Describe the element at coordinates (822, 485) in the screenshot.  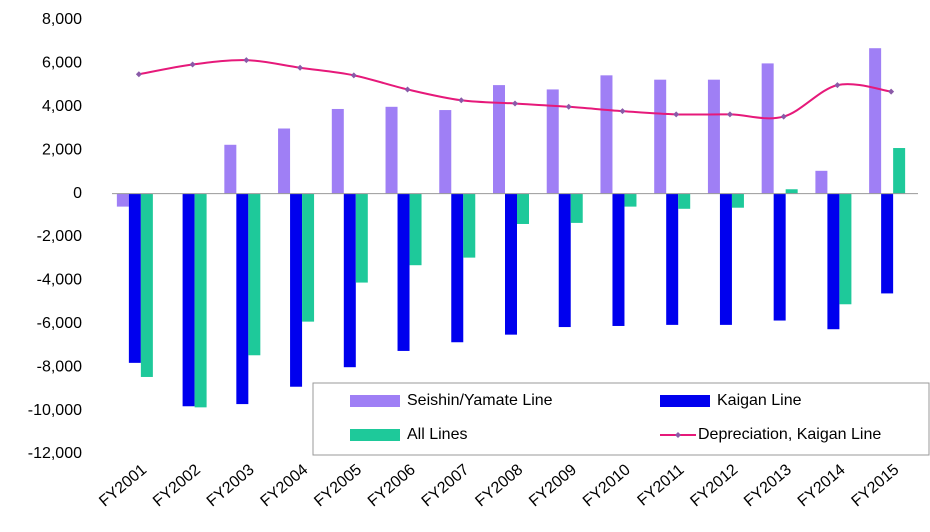
I see `x-tick-label: FY2014` at that location.